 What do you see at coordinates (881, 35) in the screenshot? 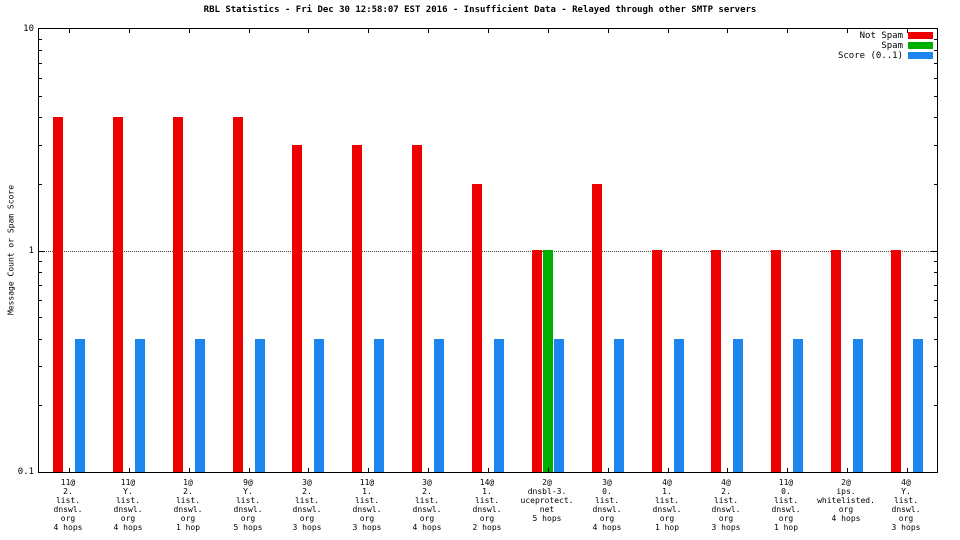
I see `legend-label: Not Spam` at bounding box center [881, 35].